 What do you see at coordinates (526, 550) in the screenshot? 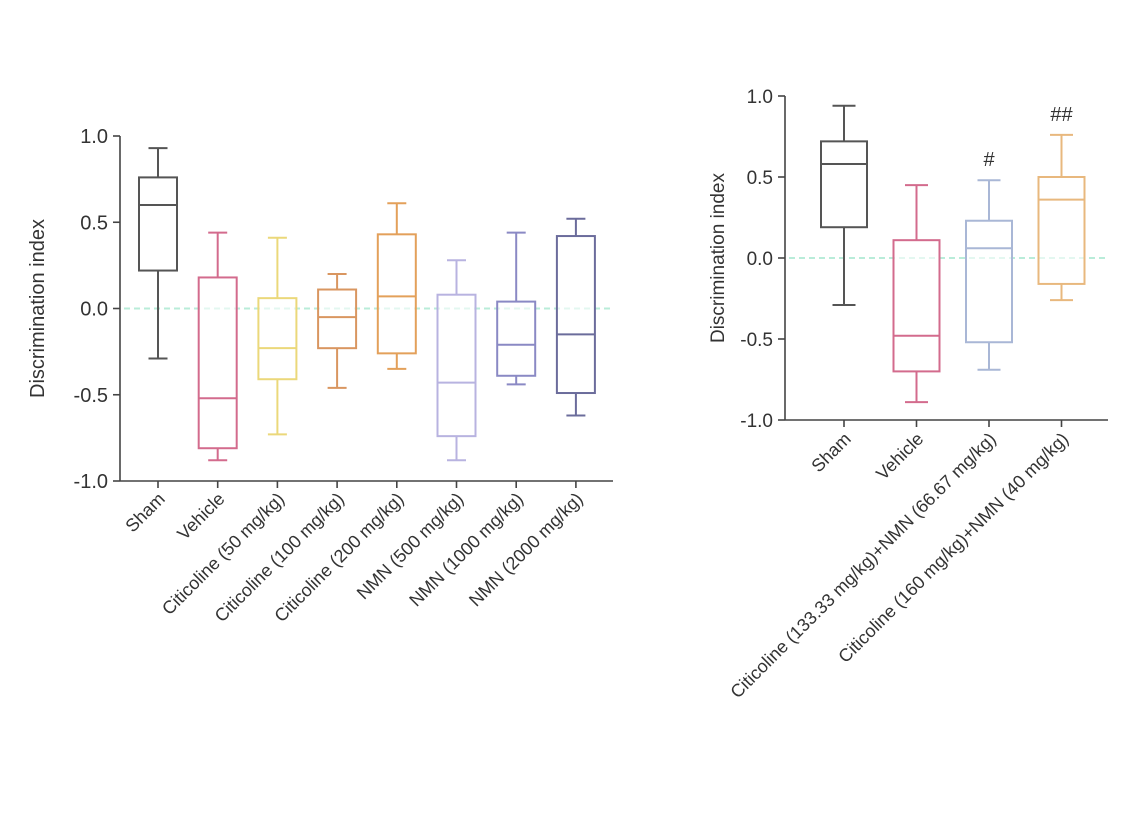
I see `x-tick-label: NMN (2000 mg/kg)` at bounding box center [526, 550].